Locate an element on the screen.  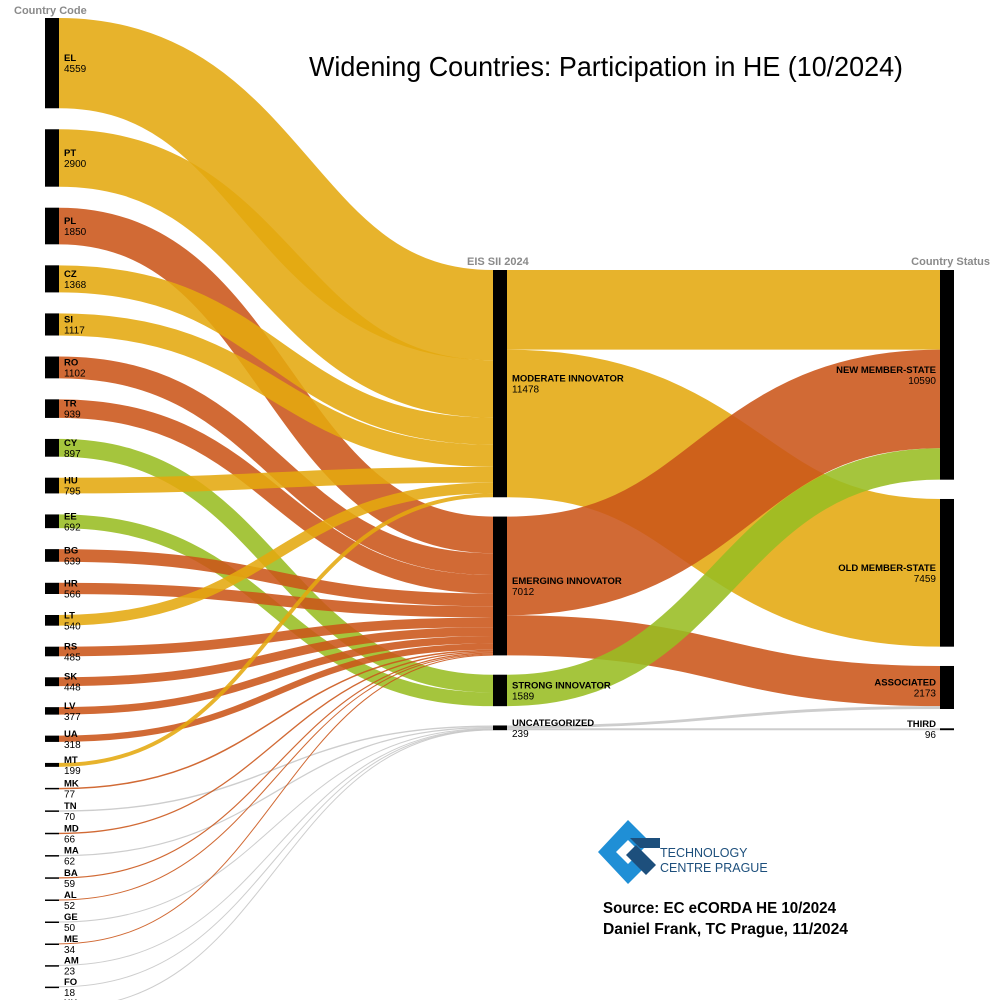
logo-text-line2: CENTRE PRAGUE is located at coordinates (714, 868).